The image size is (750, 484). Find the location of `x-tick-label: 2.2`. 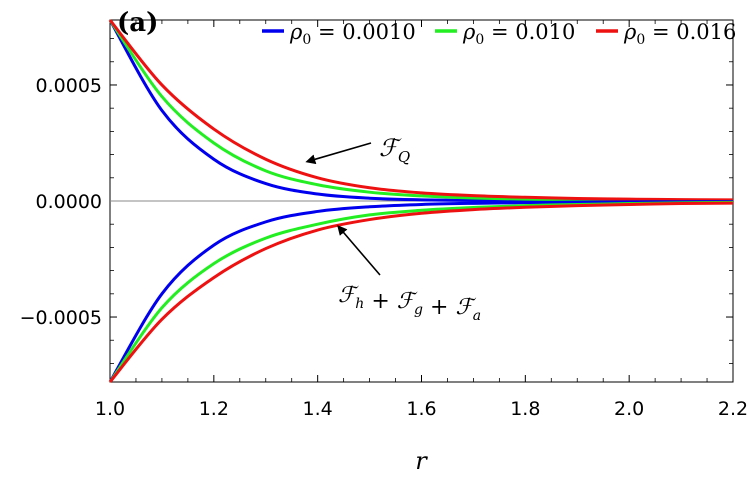

x-tick-label: 2.2 is located at coordinates (733, 409).